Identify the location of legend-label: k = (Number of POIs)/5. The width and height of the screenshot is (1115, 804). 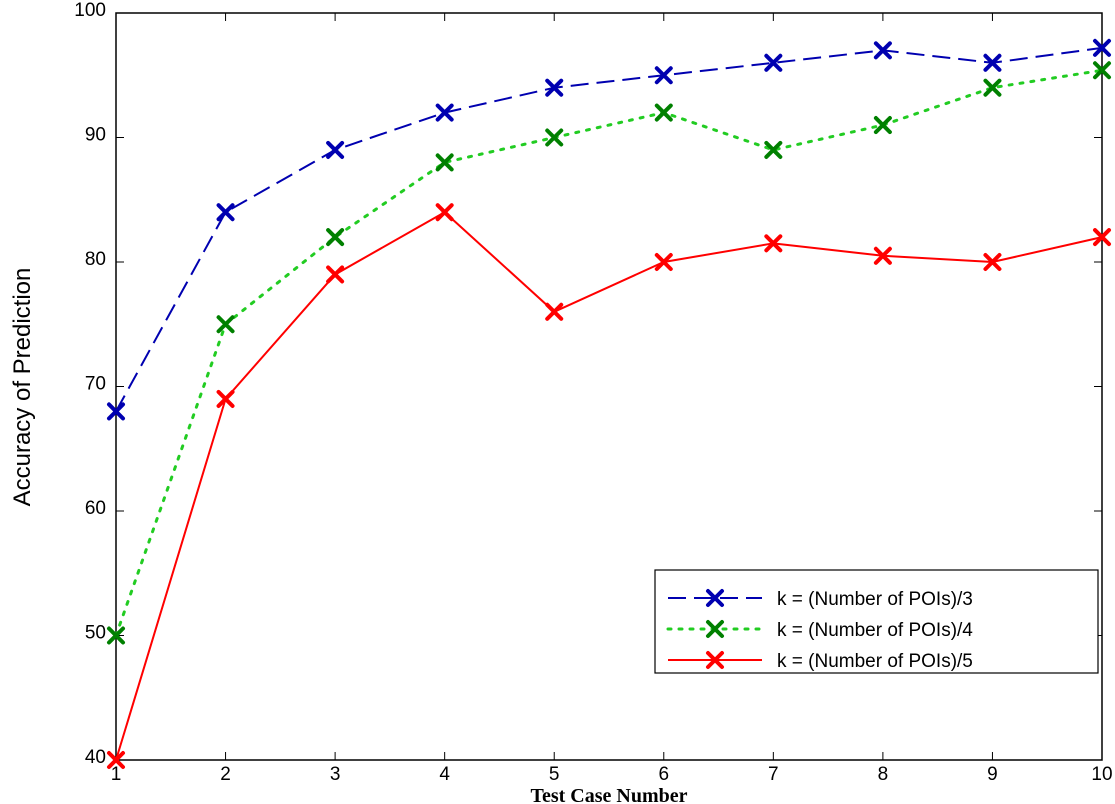
(875, 661).